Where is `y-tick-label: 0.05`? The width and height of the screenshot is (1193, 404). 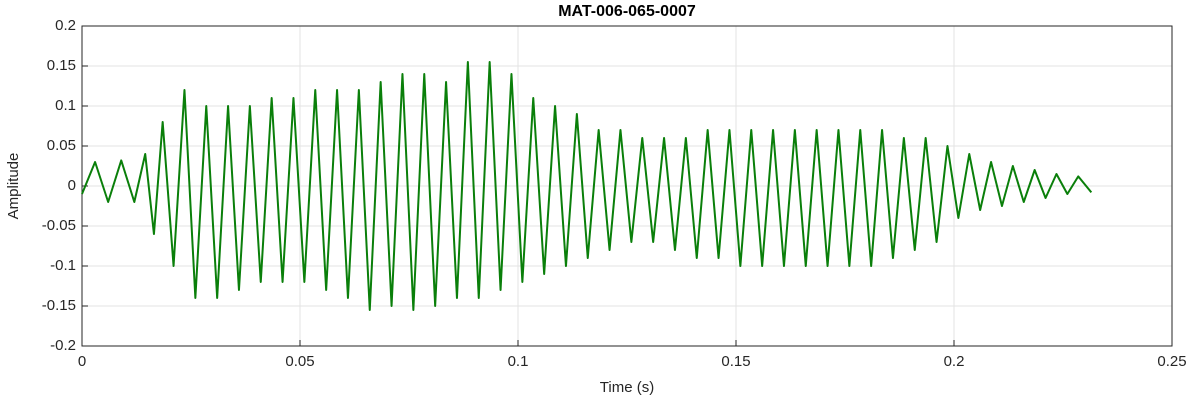
y-tick-label: 0.05 is located at coordinates (61, 145).